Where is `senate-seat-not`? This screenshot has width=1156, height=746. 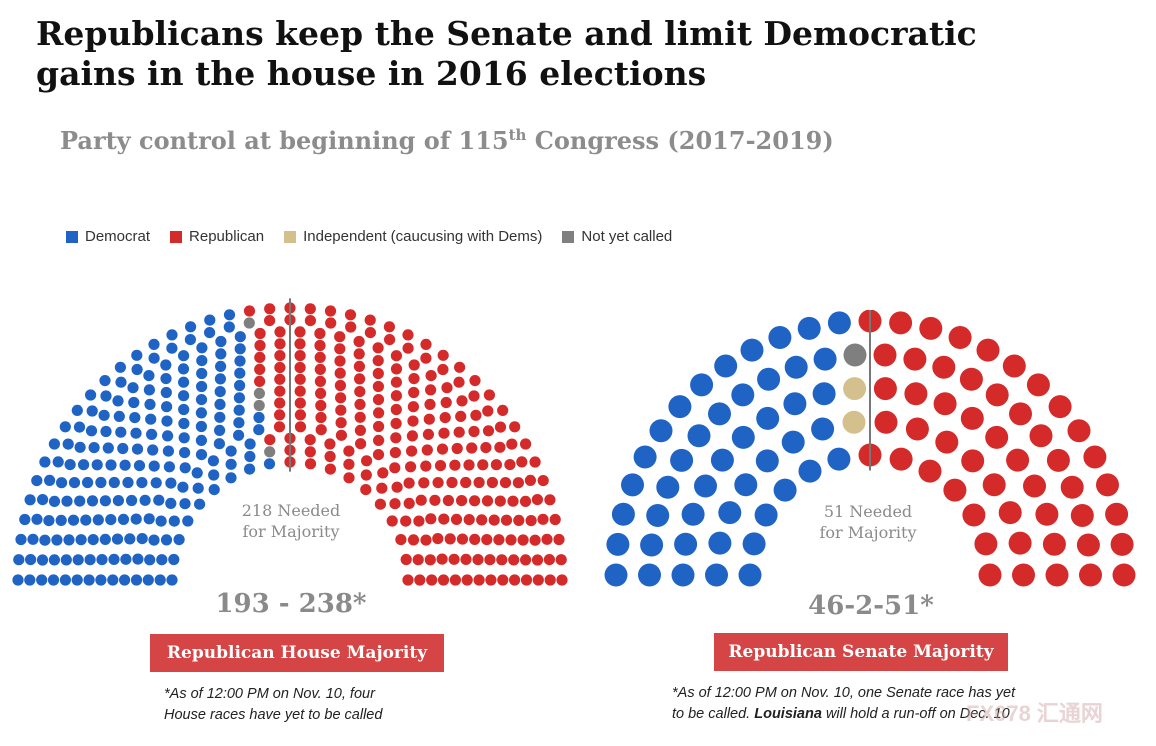
senate-seat-not is located at coordinates (855, 355).